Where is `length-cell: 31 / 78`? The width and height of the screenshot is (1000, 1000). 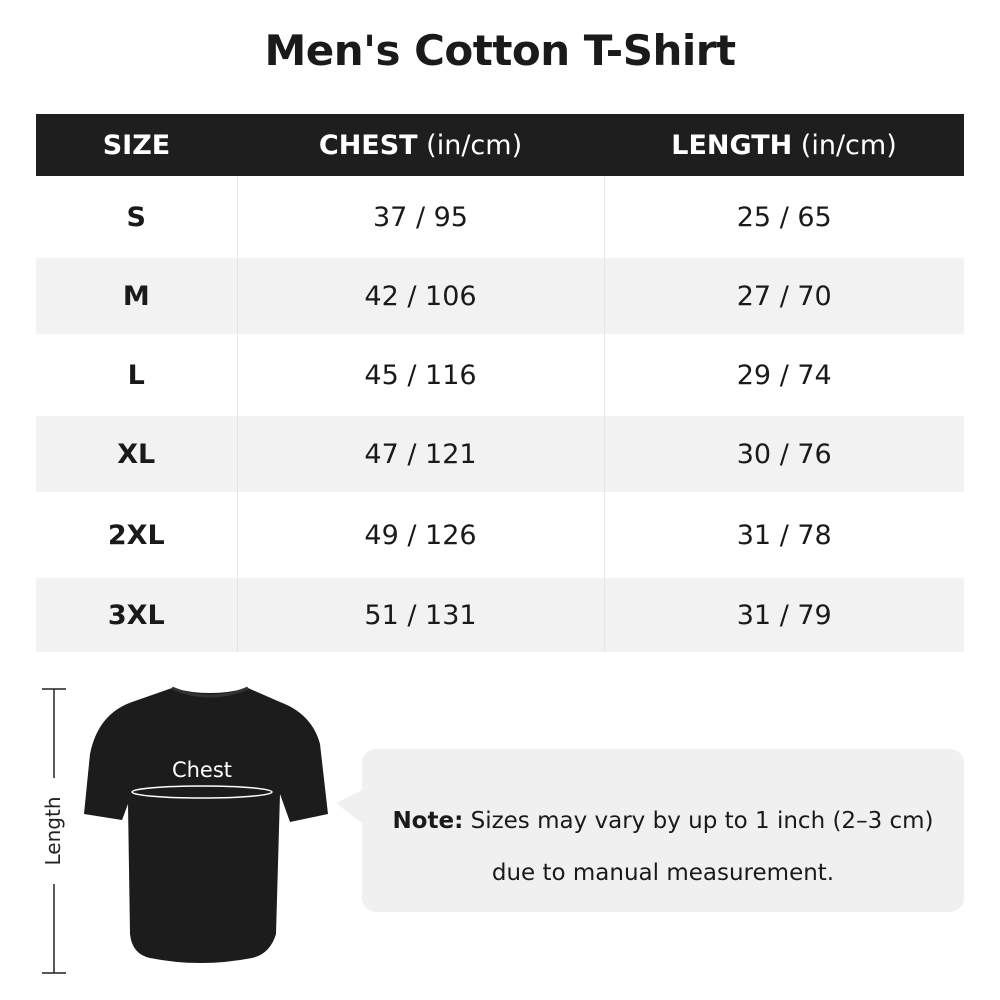
length-cell: 31 / 78 is located at coordinates (784, 535).